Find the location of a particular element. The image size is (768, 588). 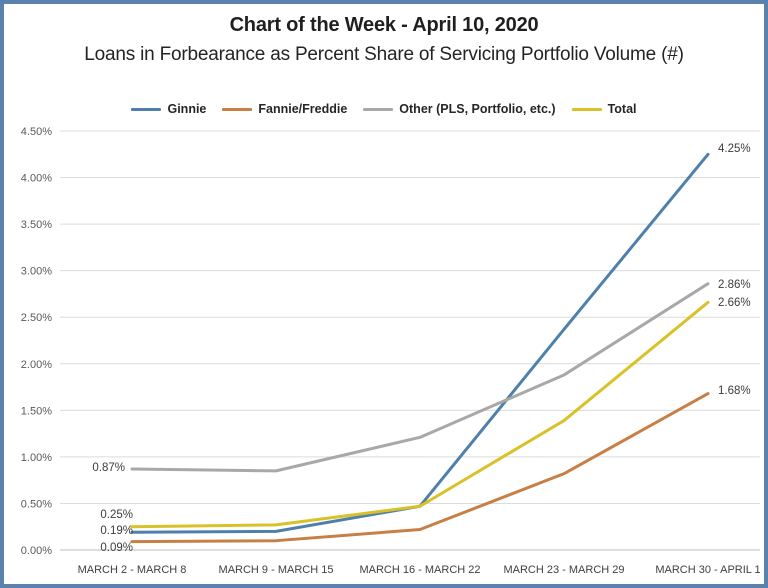

y-tick-label: 2.00% is located at coordinates (36, 365).